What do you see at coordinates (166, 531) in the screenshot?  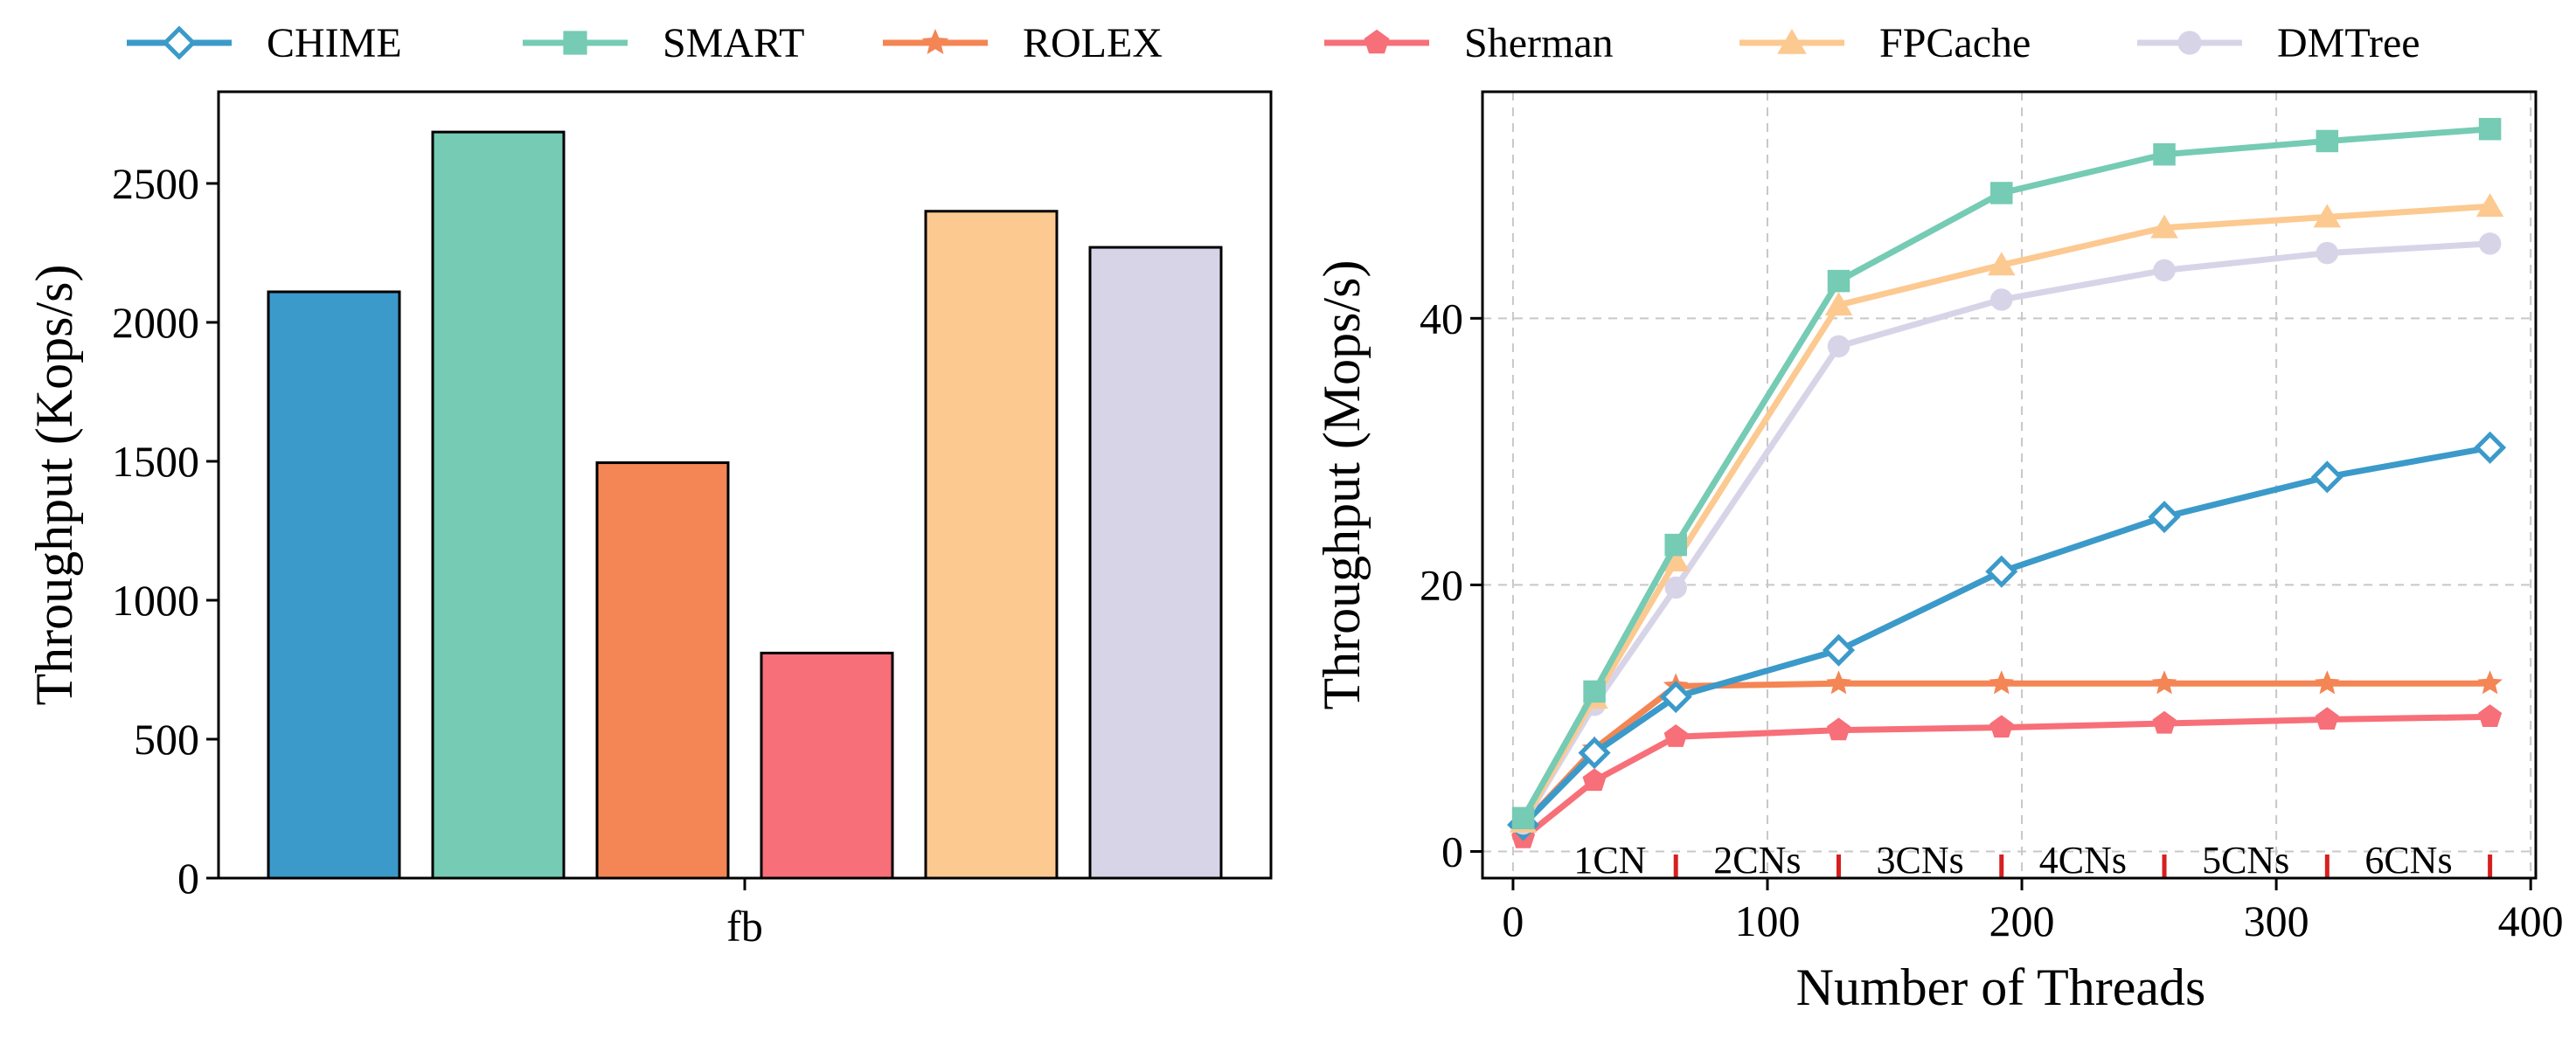 I see `bar-y-axis: 0 500 1000 1500 2000 2500` at bounding box center [166, 531].